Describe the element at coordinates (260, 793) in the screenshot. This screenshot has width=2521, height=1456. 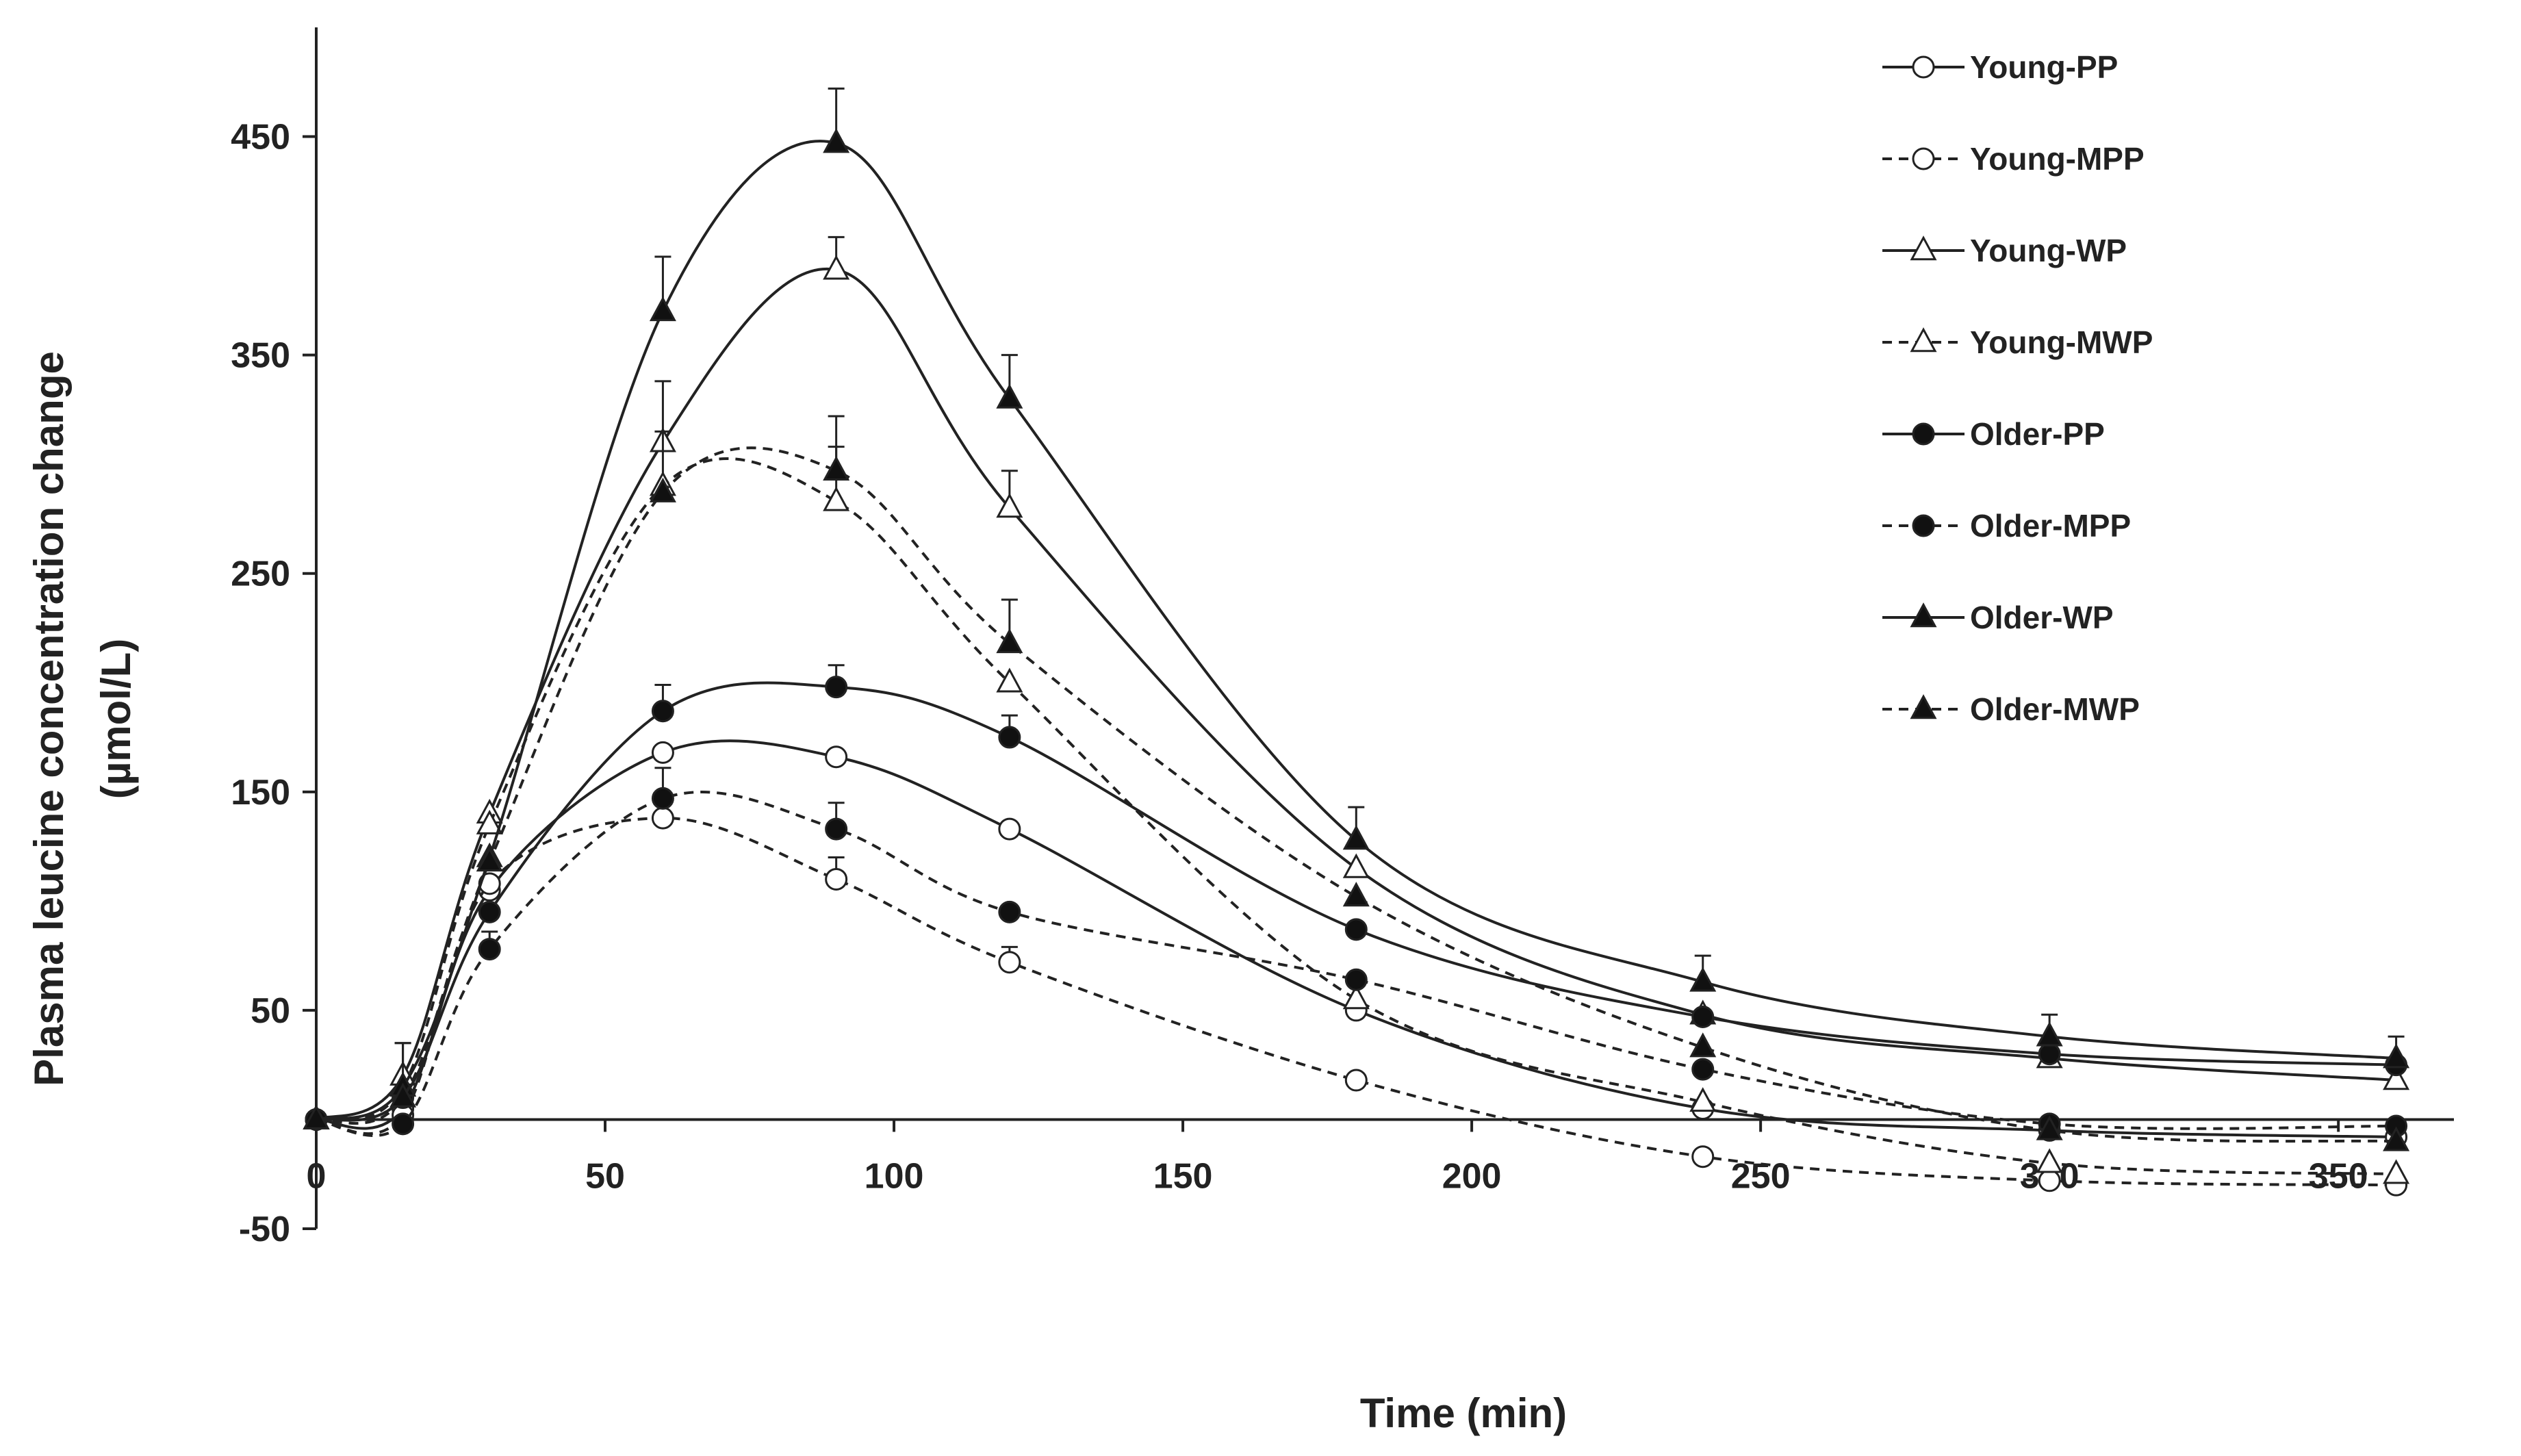
I see `y-tick-label: 150` at that location.